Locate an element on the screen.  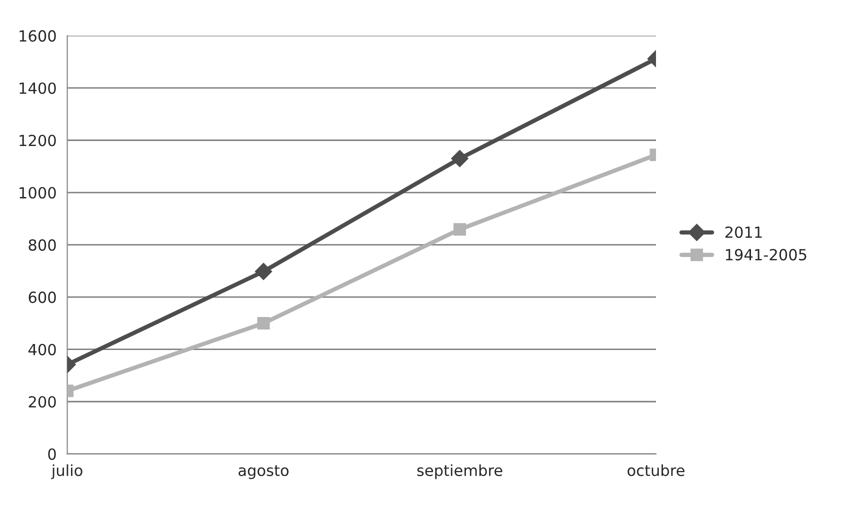
y-tick-label: 800 is located at coordinates (42, 245).